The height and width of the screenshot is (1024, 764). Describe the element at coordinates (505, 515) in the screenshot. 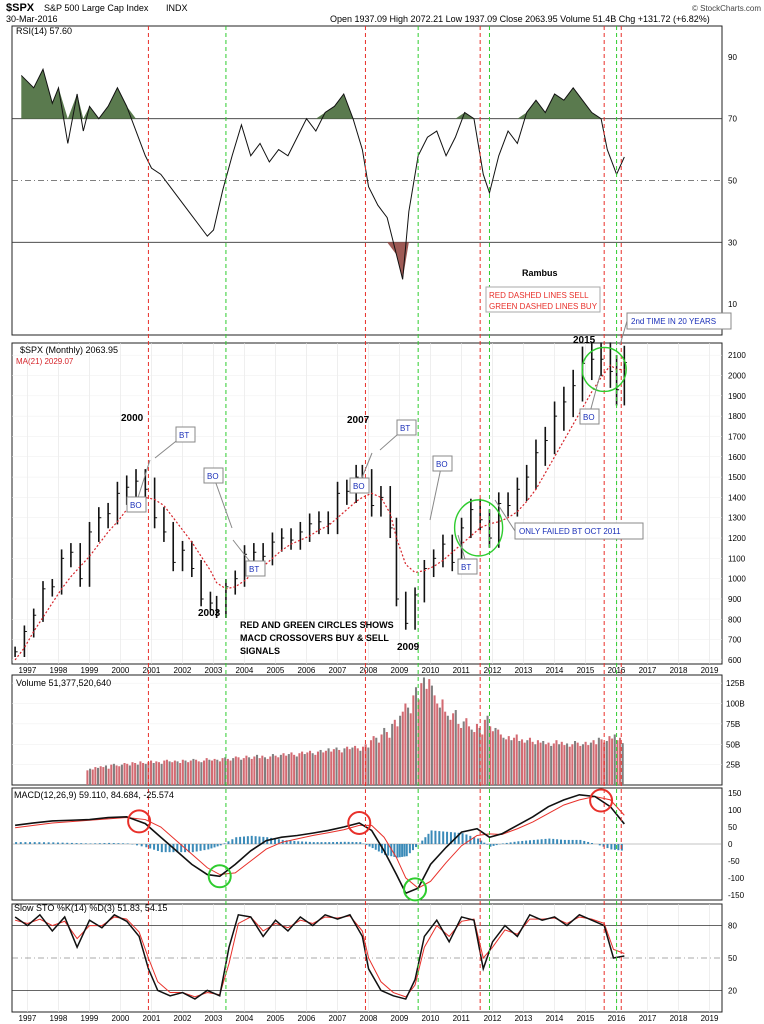

I see `only-failed-pointer` at that location.